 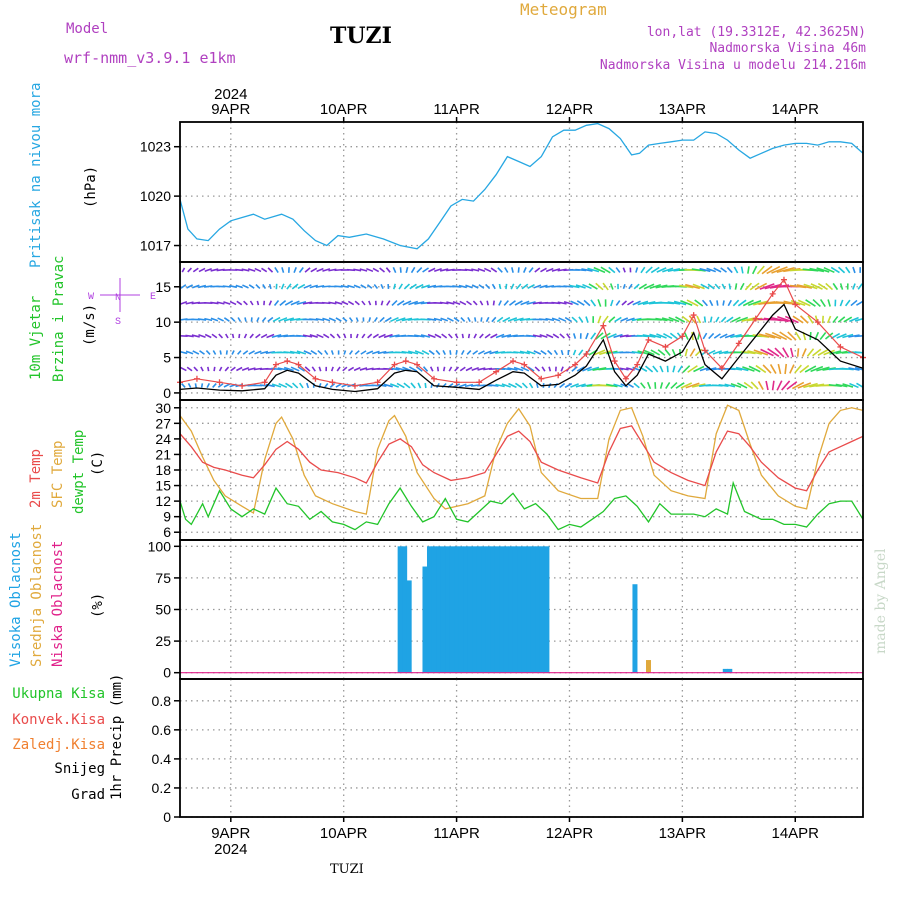 What do you see at coordinates (167, 358) in the screenshot?
I see `y-tick-label: 5` at bounding box center [167, 358].